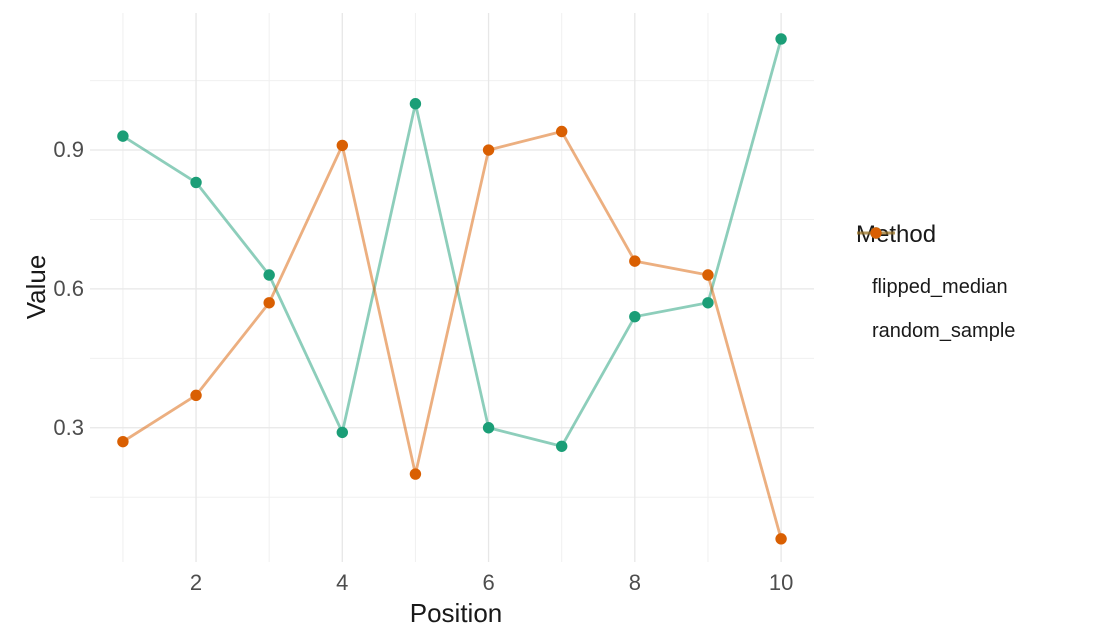 The image size is (1104, 644). I want to click on legend-label-flipped-median: flipped_median, so click(940, 287).